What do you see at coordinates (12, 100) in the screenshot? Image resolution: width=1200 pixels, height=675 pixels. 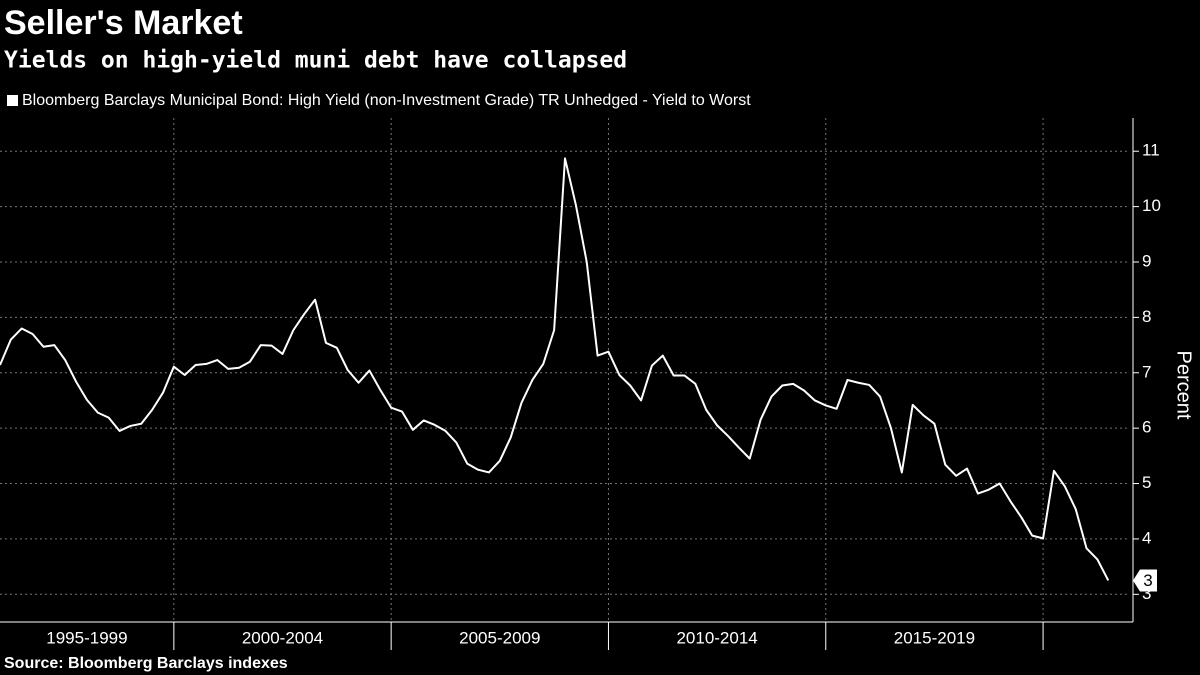 I see `legend-swatch` at bounding box center [12, 100].